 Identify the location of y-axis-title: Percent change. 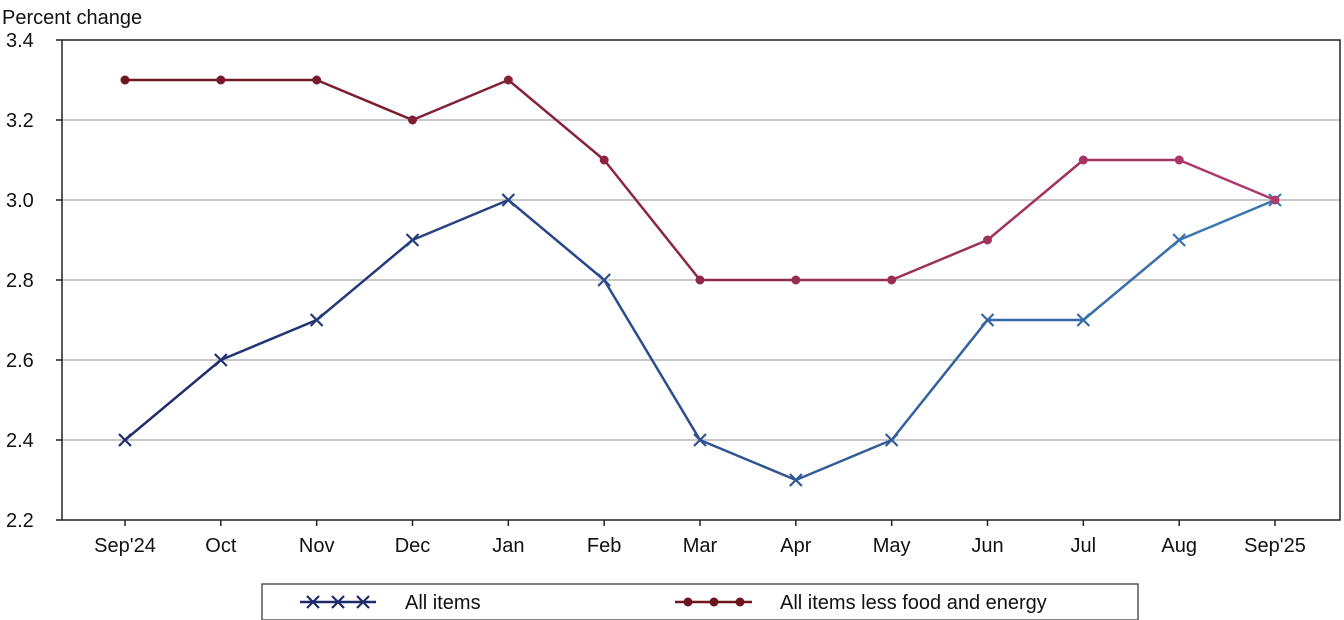
(72, 18).